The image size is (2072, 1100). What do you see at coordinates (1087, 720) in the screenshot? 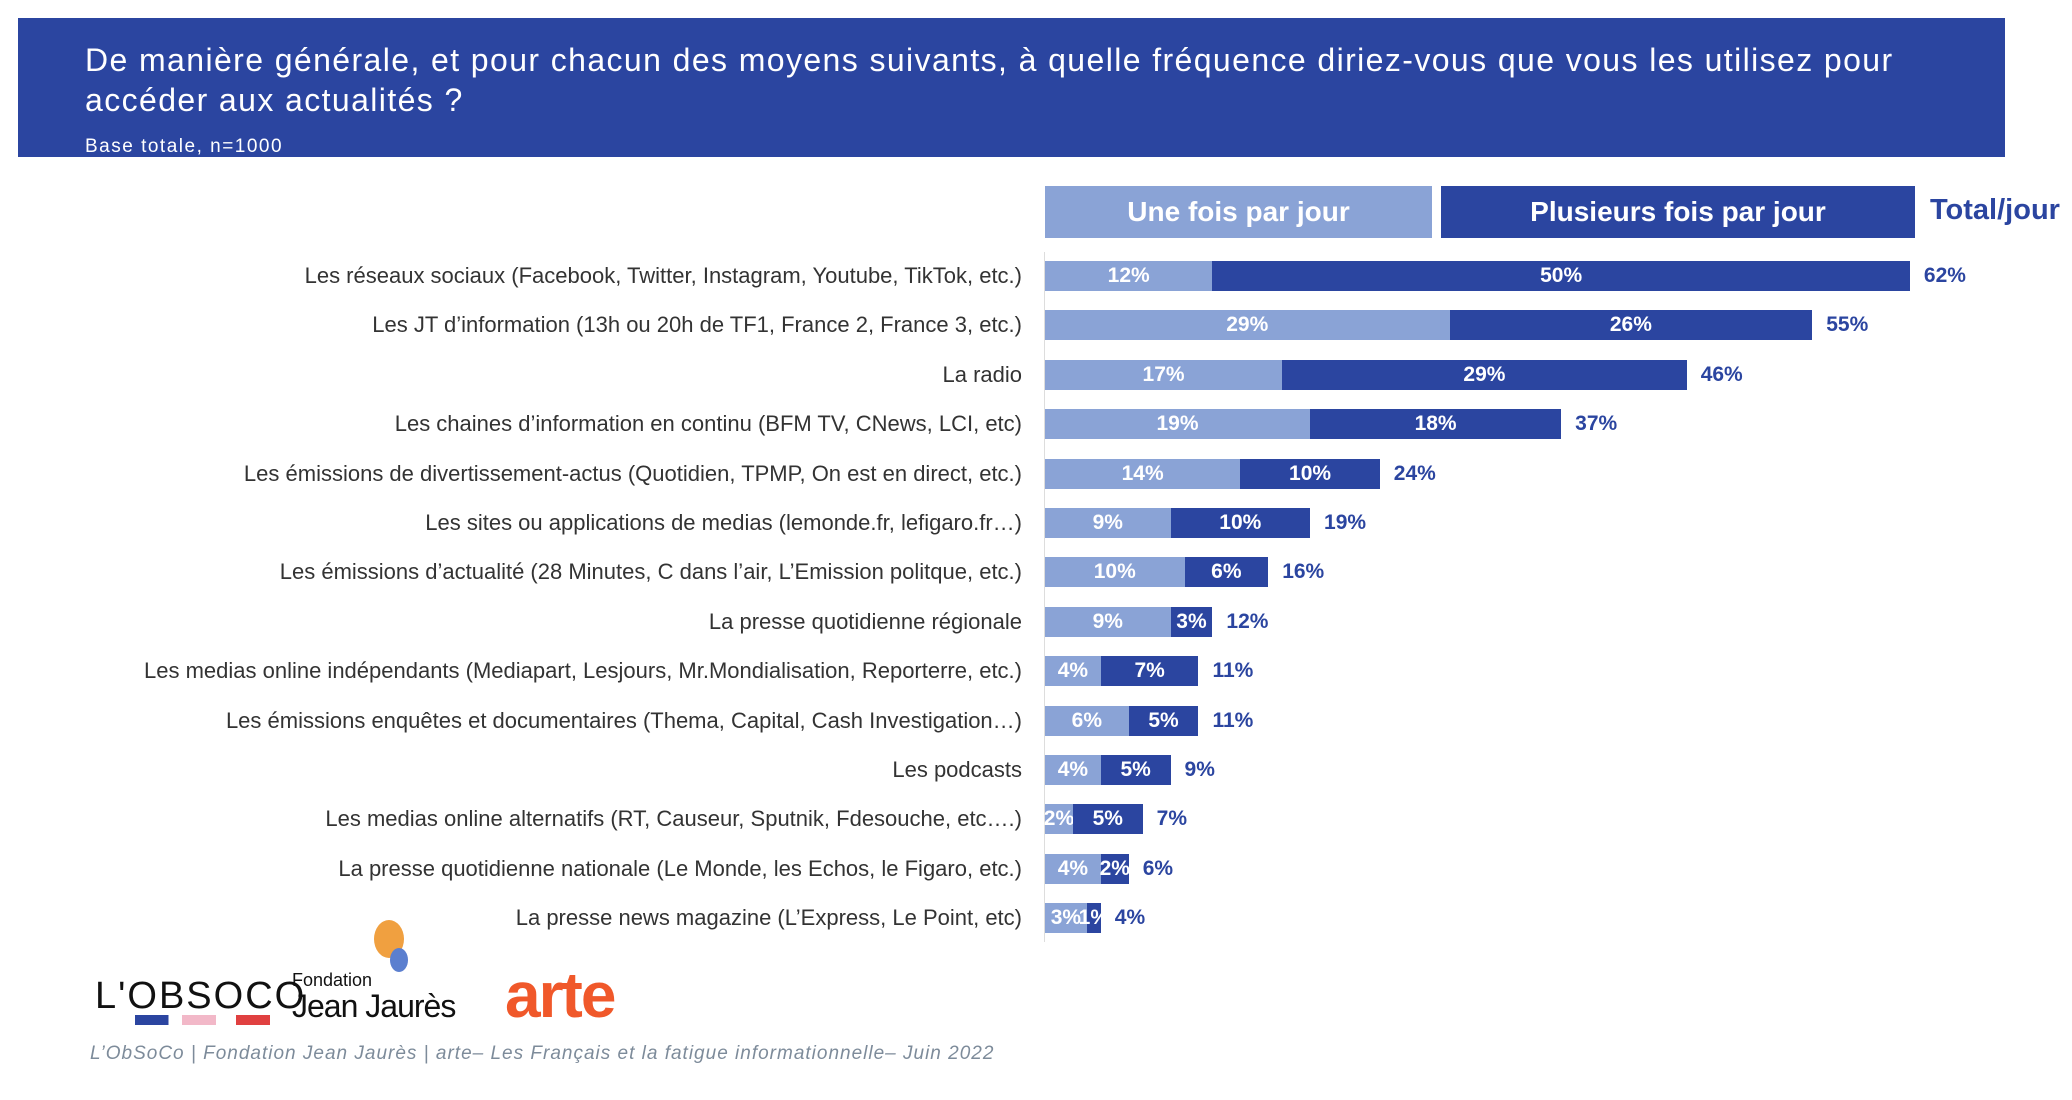
I see `bar-once: 6%` at bounding box center [1087, 720].